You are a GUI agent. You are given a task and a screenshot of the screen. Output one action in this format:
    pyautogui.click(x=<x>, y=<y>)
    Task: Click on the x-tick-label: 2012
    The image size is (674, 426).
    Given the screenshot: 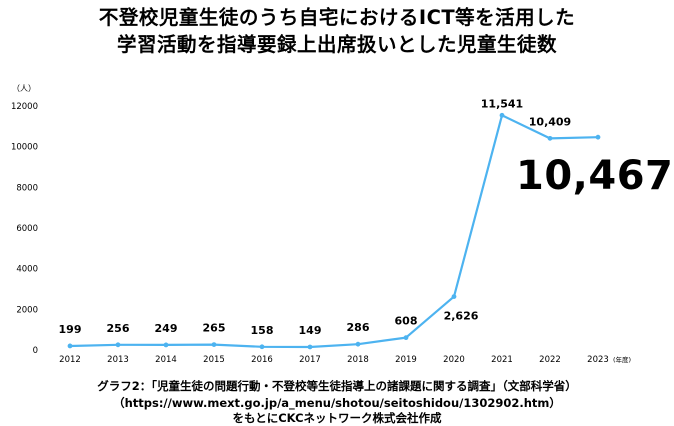 What is the action you would take?
    pyautogui.click(x=70, y=360)
    